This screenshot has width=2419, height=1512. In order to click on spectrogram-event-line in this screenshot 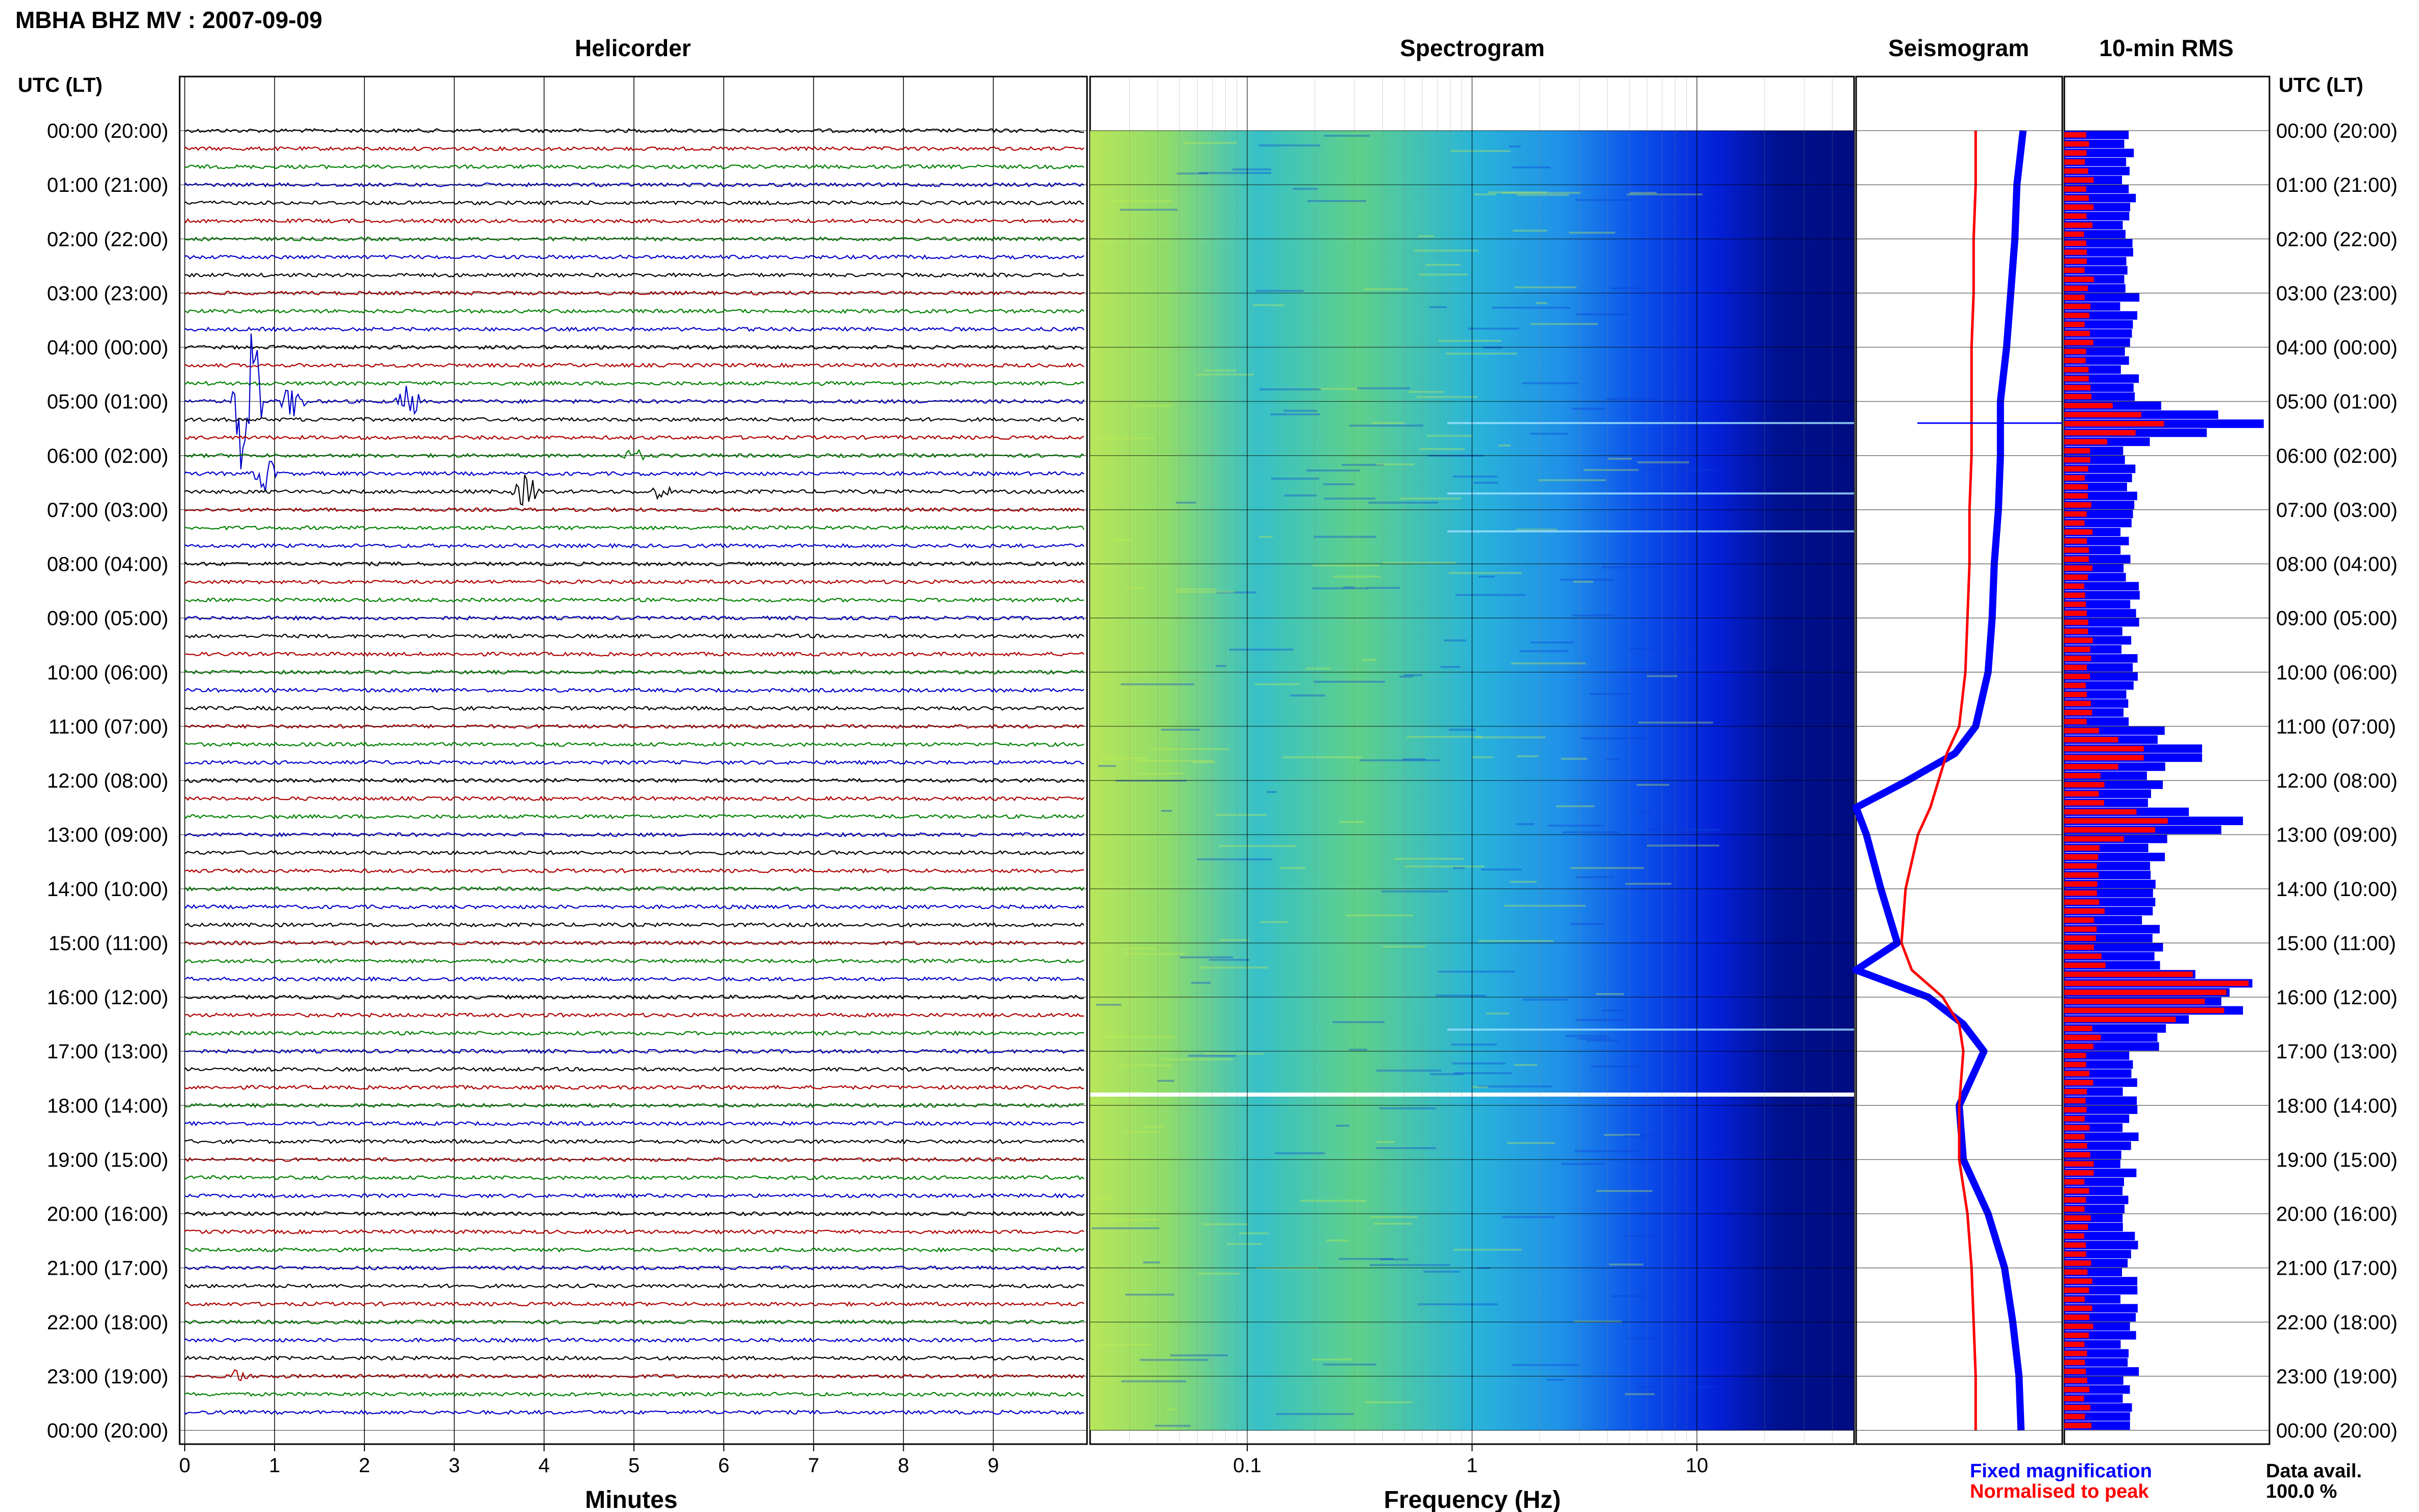, I will do `click(1650, 1029)`.